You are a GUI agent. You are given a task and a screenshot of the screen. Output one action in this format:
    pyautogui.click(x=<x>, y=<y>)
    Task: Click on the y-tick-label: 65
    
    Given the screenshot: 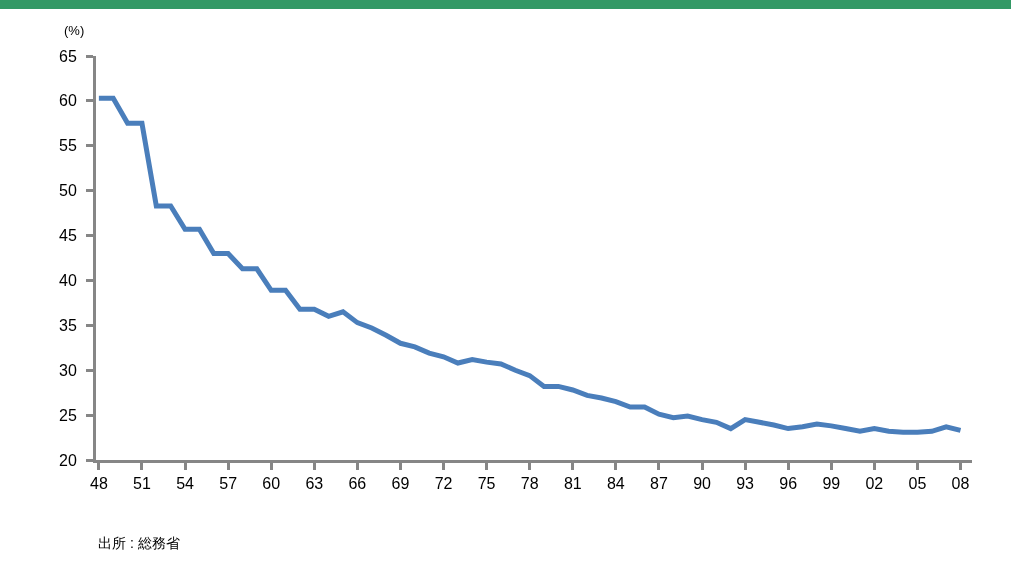 What is the action you would take?
    pyautogui.click(x=68, y=56)
    